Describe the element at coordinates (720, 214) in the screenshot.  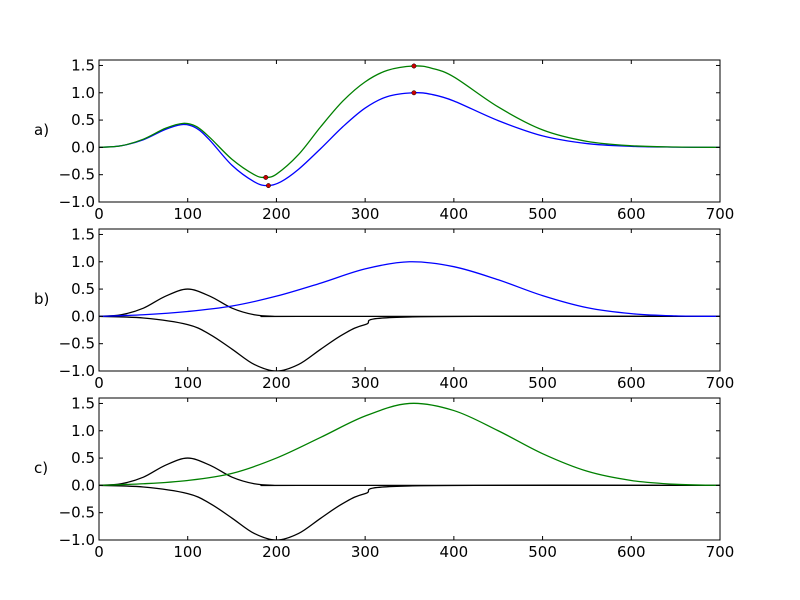
I see `x-tick-label-0-7: 700` at that location.